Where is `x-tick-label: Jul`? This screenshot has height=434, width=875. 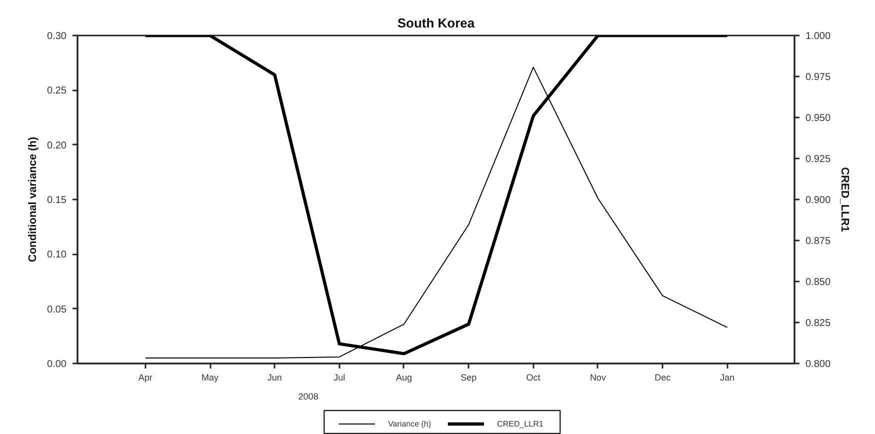
x-tick-label: Jul is located at coordinates (340, 377).